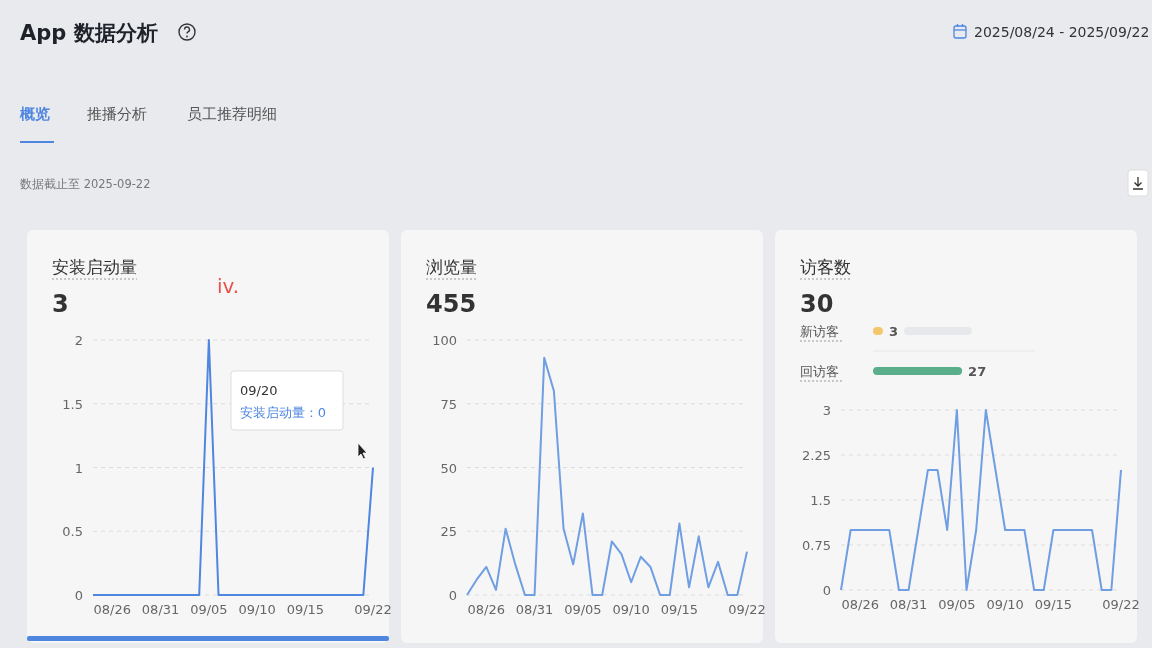  Describe the element at coordinates (448, 468) in the screenshot. I see `y-tick-label: 50` at that location.